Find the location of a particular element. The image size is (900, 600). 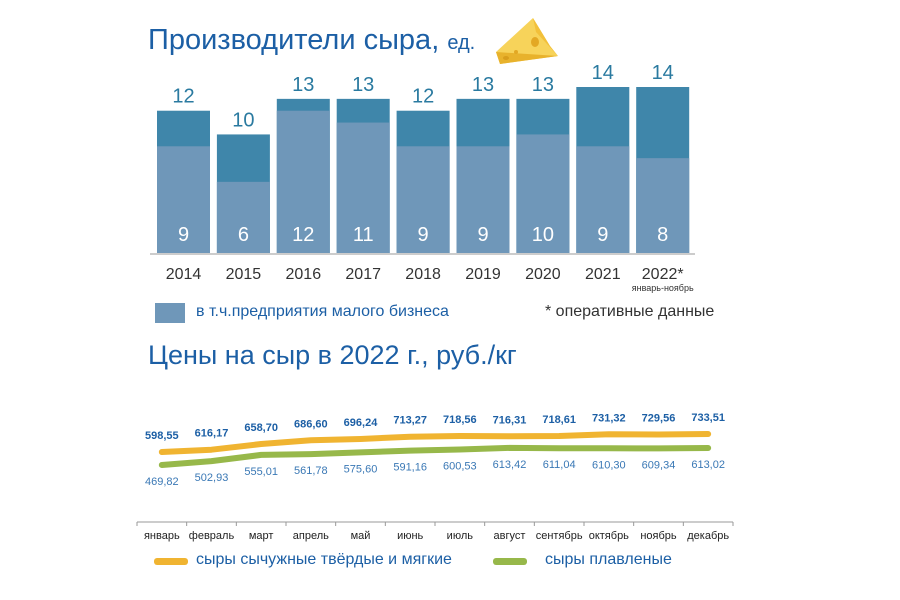

cheese-icon is located at coordinates (527, 41).